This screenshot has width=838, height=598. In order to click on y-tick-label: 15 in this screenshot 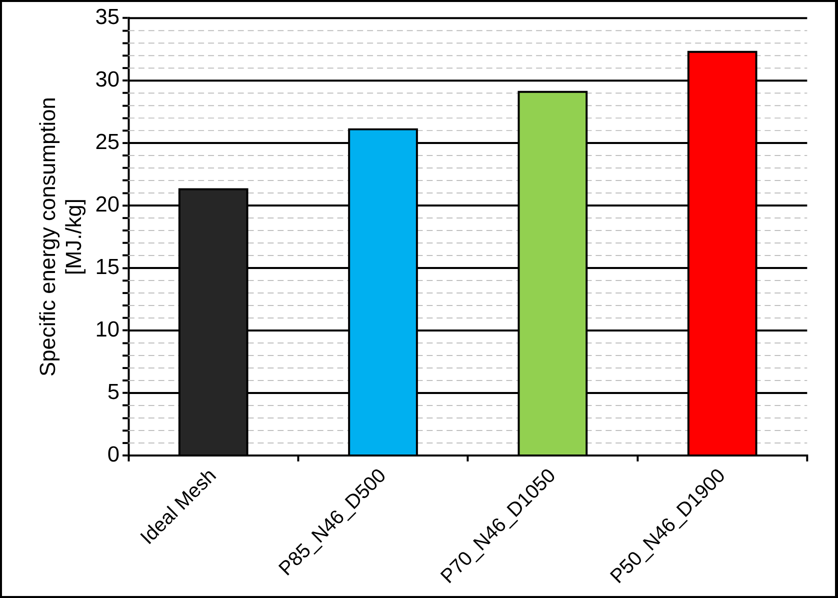, I will do `click(107, 267)`.